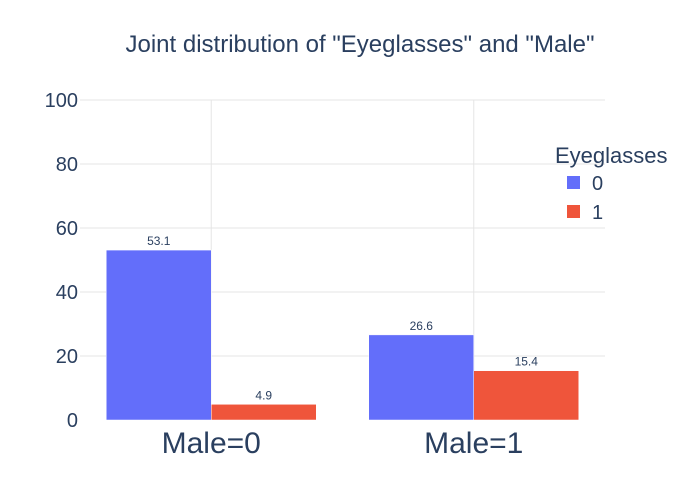  Describe the element at coordinates (473, 443) in the screenshot. I see `x-tick-label: Male=1` at that location.